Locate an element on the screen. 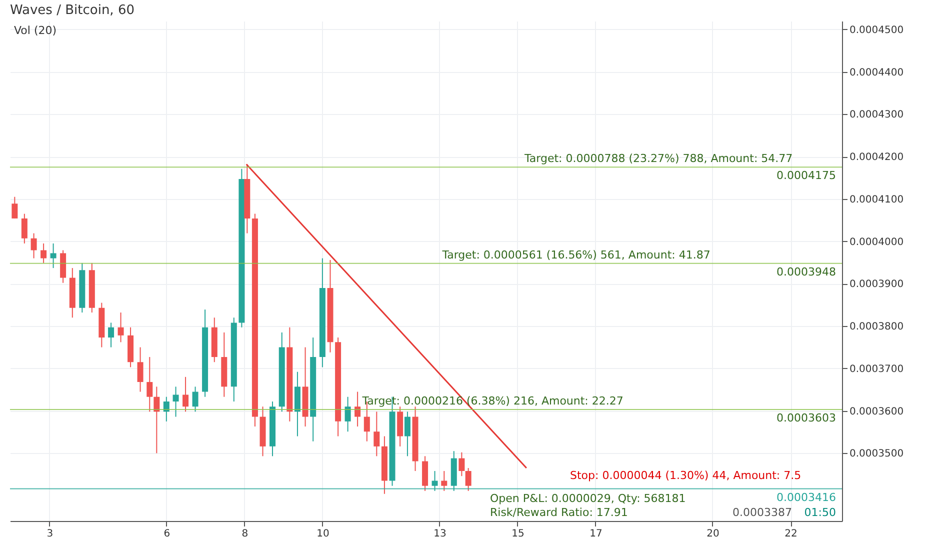  x-tick-label: 15 is located at coordinates (518, 534).